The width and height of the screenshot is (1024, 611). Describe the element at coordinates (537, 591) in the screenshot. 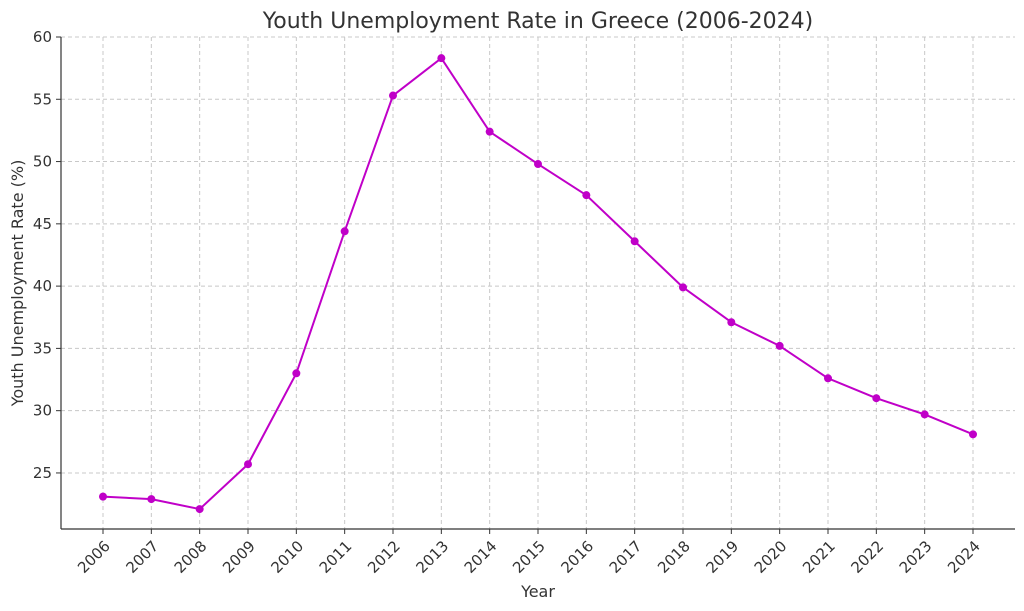

I see `x-axis-label: Year` at that location.